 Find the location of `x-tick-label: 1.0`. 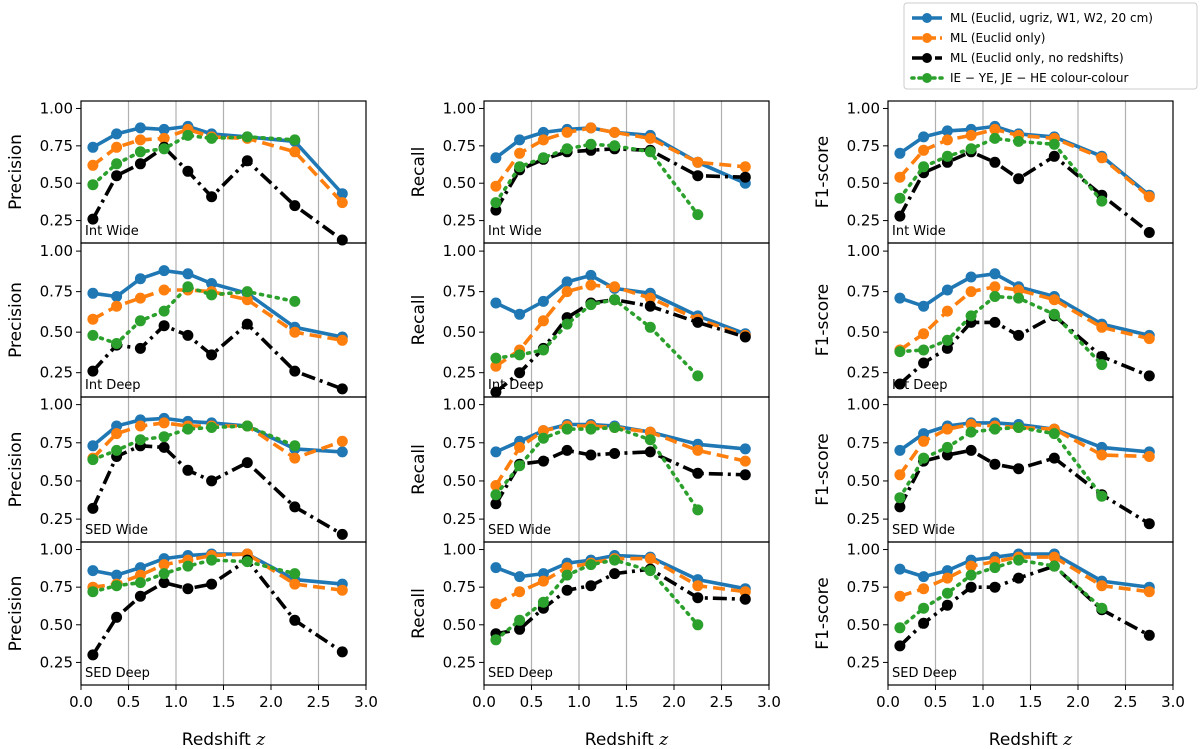

x-tick-label: 1.0 is located at coordinates (176, 702).